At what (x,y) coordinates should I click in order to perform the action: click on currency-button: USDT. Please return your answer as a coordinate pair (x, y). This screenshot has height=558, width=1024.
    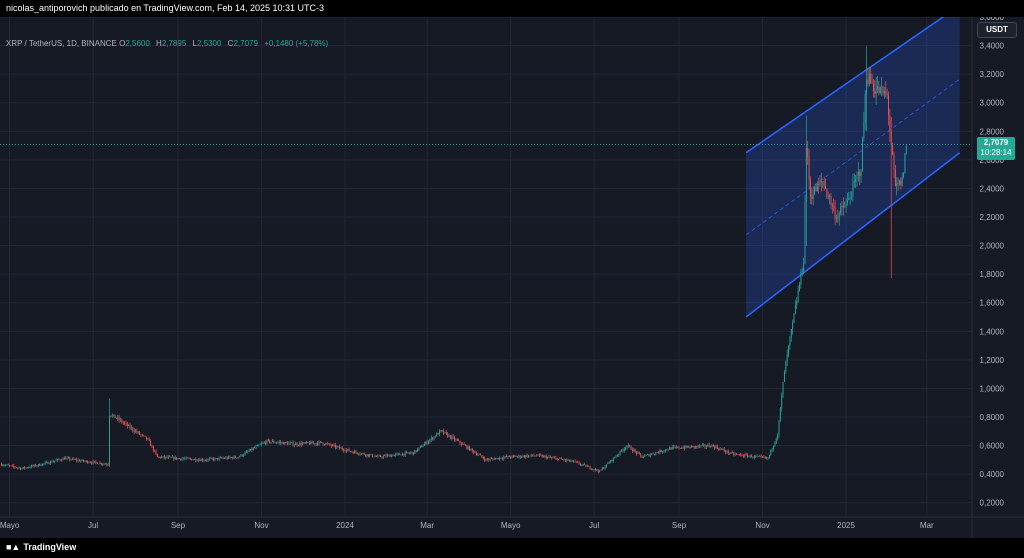
    Looking at the image, I should click on (997, 30).